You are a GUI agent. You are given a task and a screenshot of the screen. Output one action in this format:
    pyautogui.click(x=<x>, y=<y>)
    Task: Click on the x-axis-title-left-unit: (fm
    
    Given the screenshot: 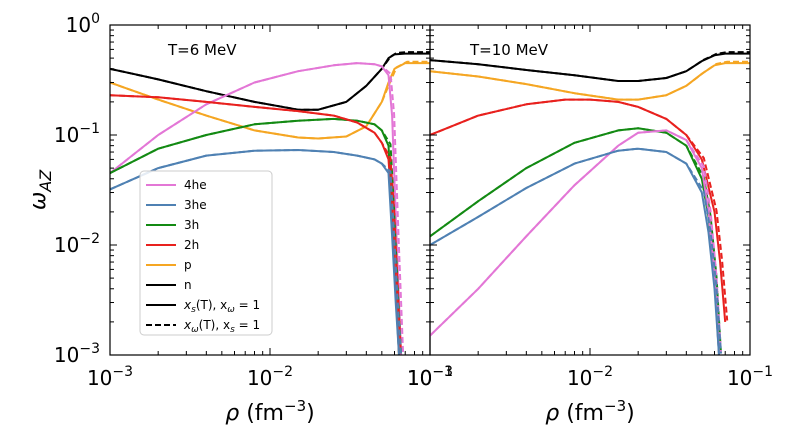 What is the action you would take?
    pyautogui.click(x=261, y=413)
    